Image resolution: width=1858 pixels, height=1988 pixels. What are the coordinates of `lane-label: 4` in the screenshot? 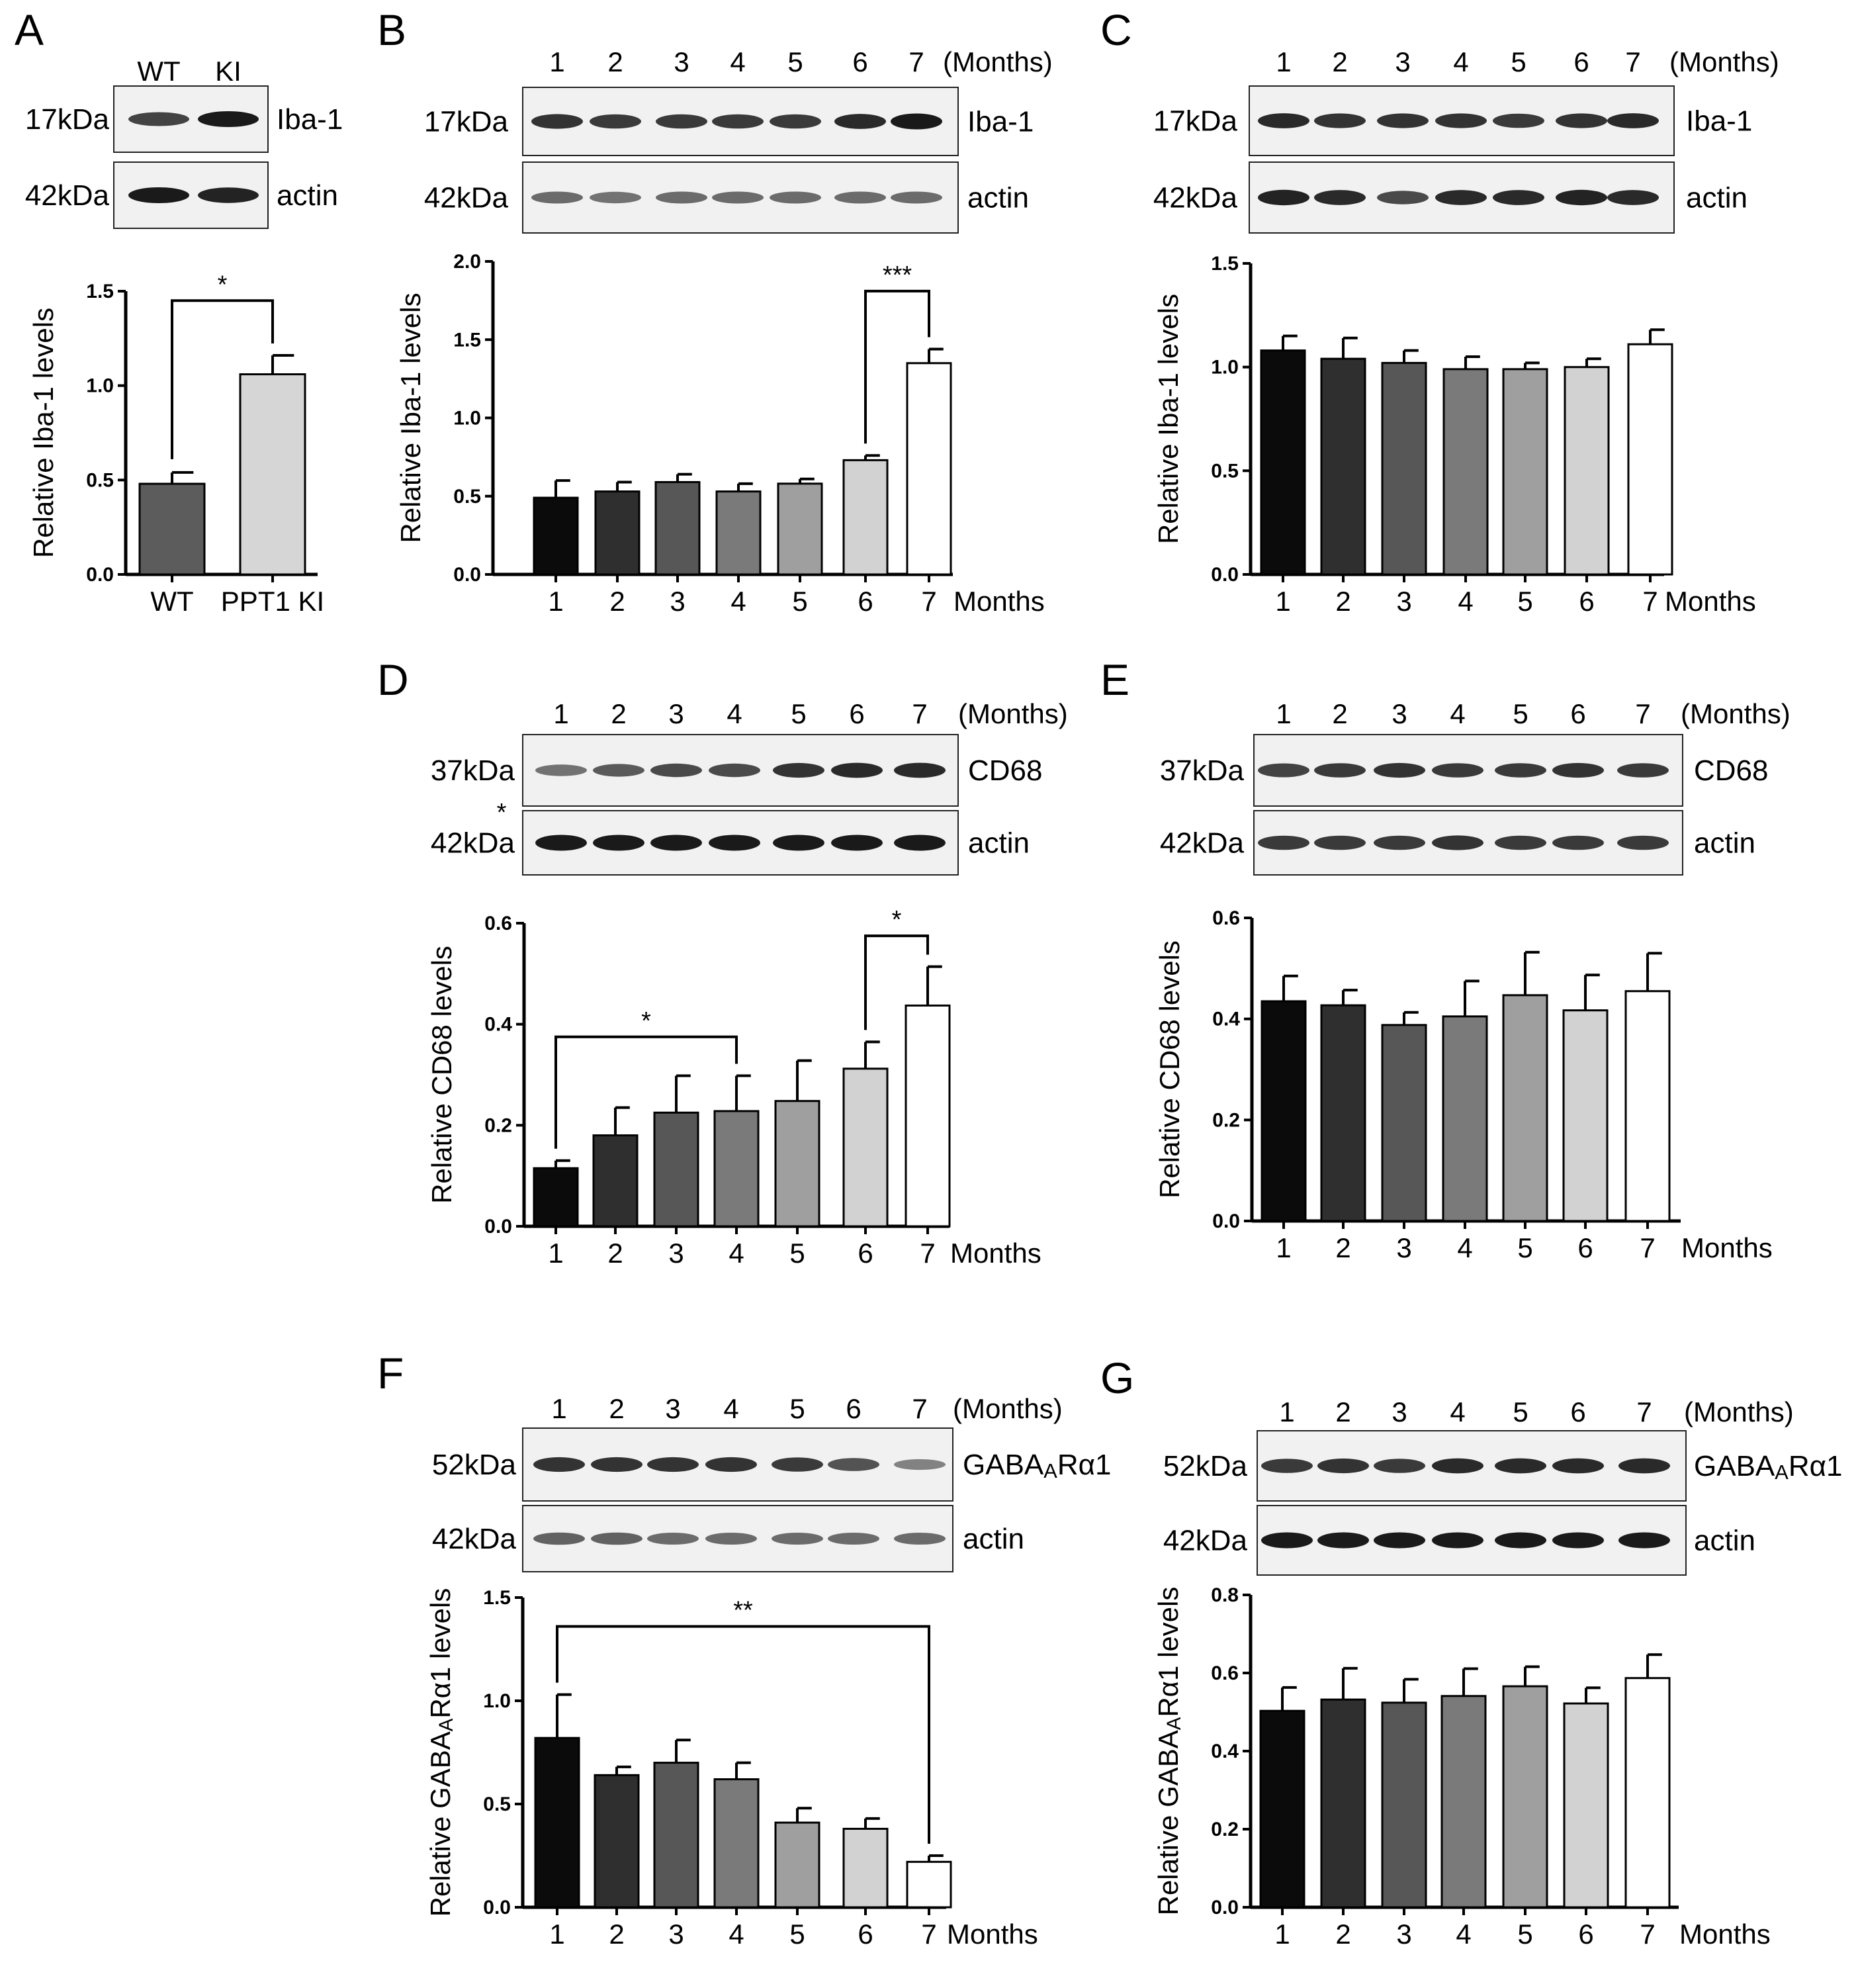 It's located at (1458, 713).